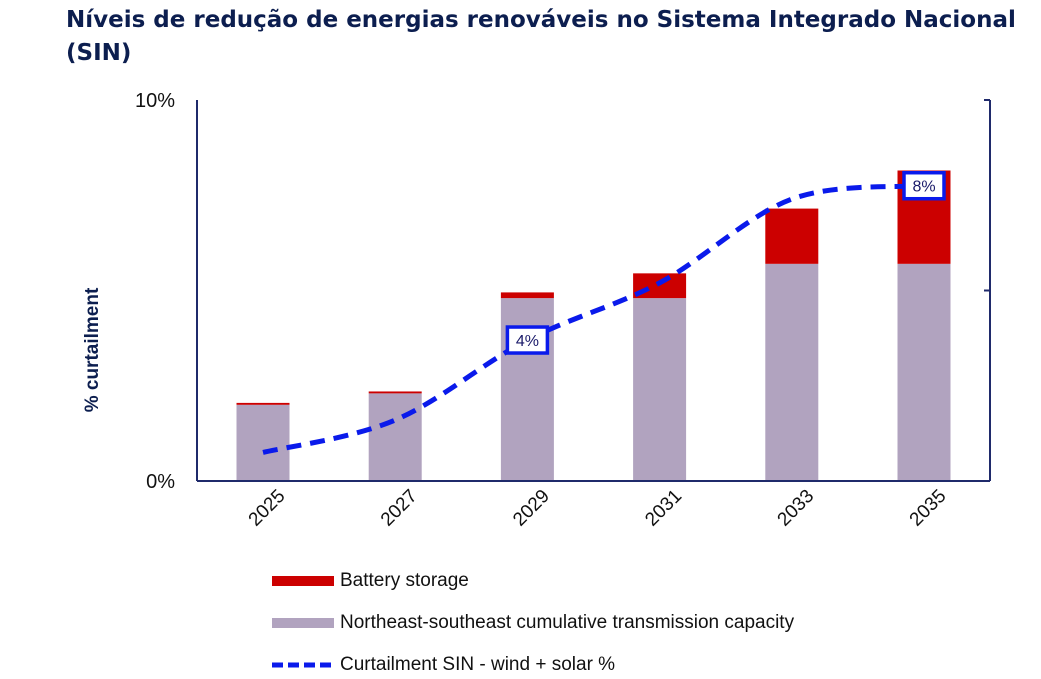 Image resolution: width=1041 pixels, height=679 pixels. Describe the element at coordinates (792, 236) in the screenshot. I see `battery-bar-2033` at that location.